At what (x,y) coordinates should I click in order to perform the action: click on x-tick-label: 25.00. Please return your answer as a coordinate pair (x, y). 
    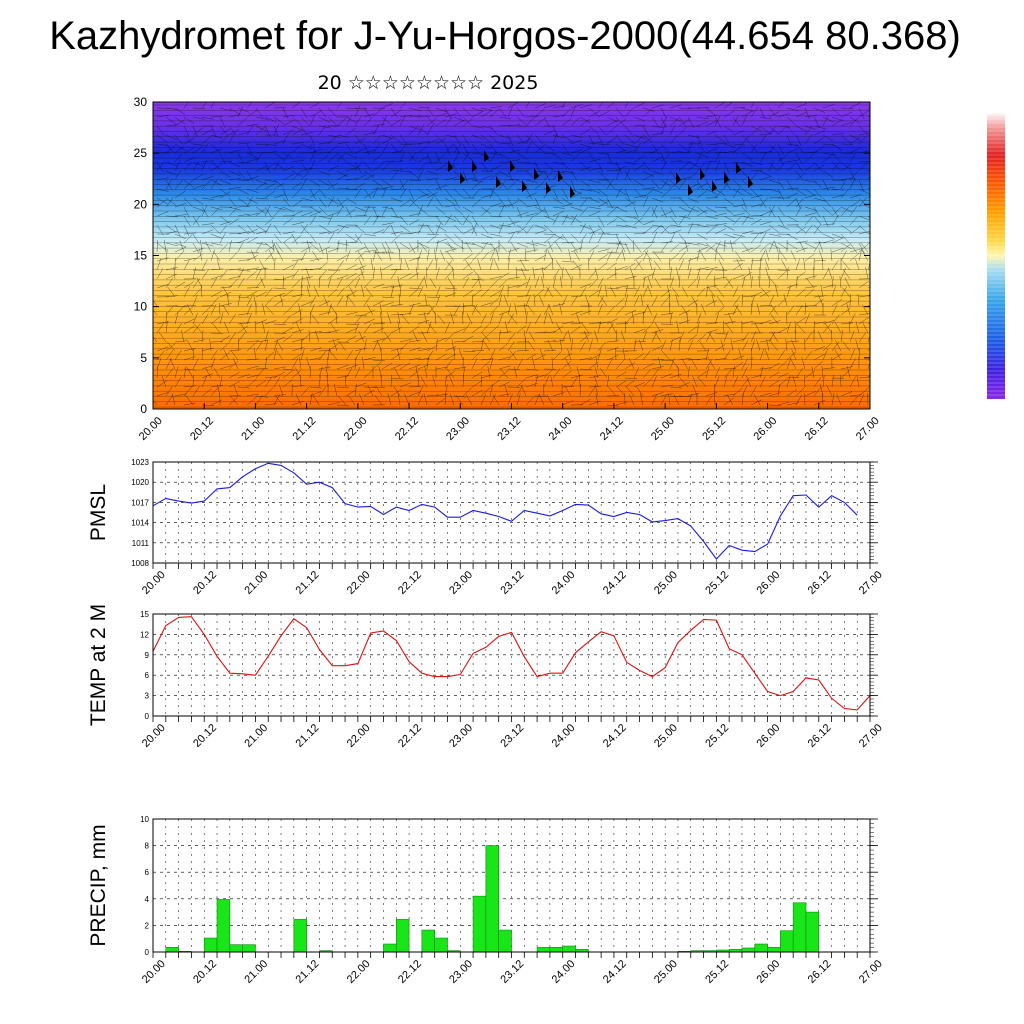
    Looking at the image, I should click on (666, 972).